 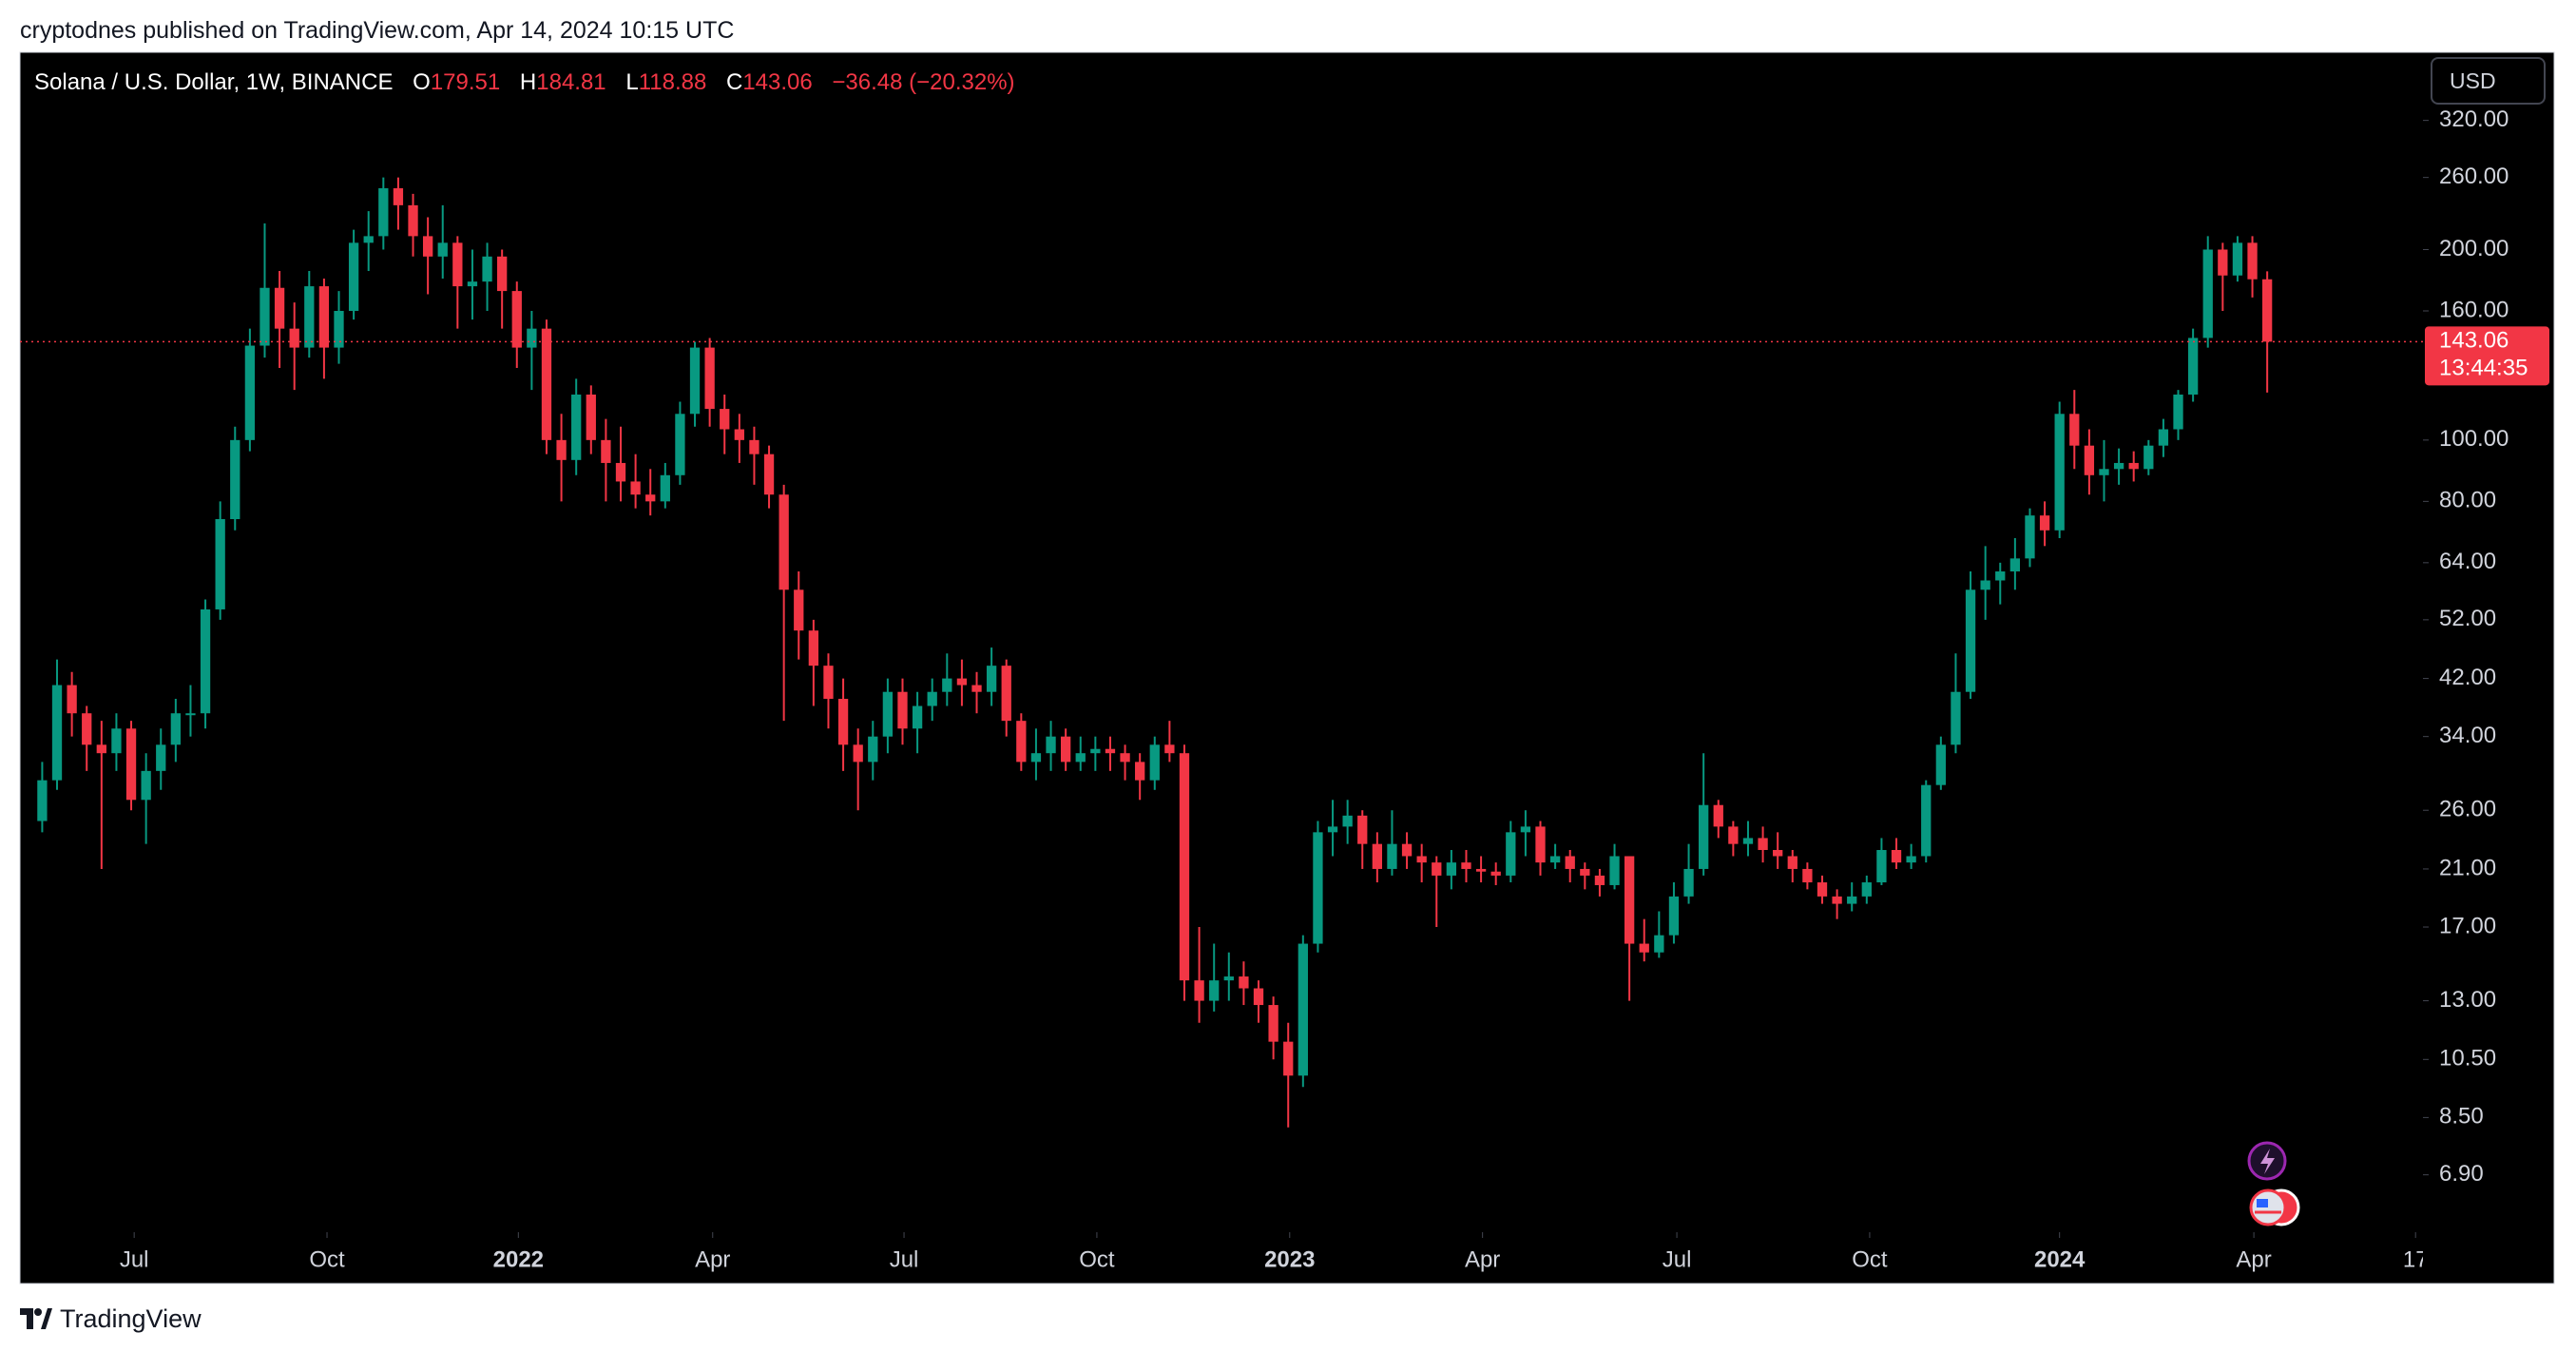 What do you see at coordinates (2467, 809) in the screenshot?
I see `y-tick-label: 26.00` at bounding box center [2467, 809].